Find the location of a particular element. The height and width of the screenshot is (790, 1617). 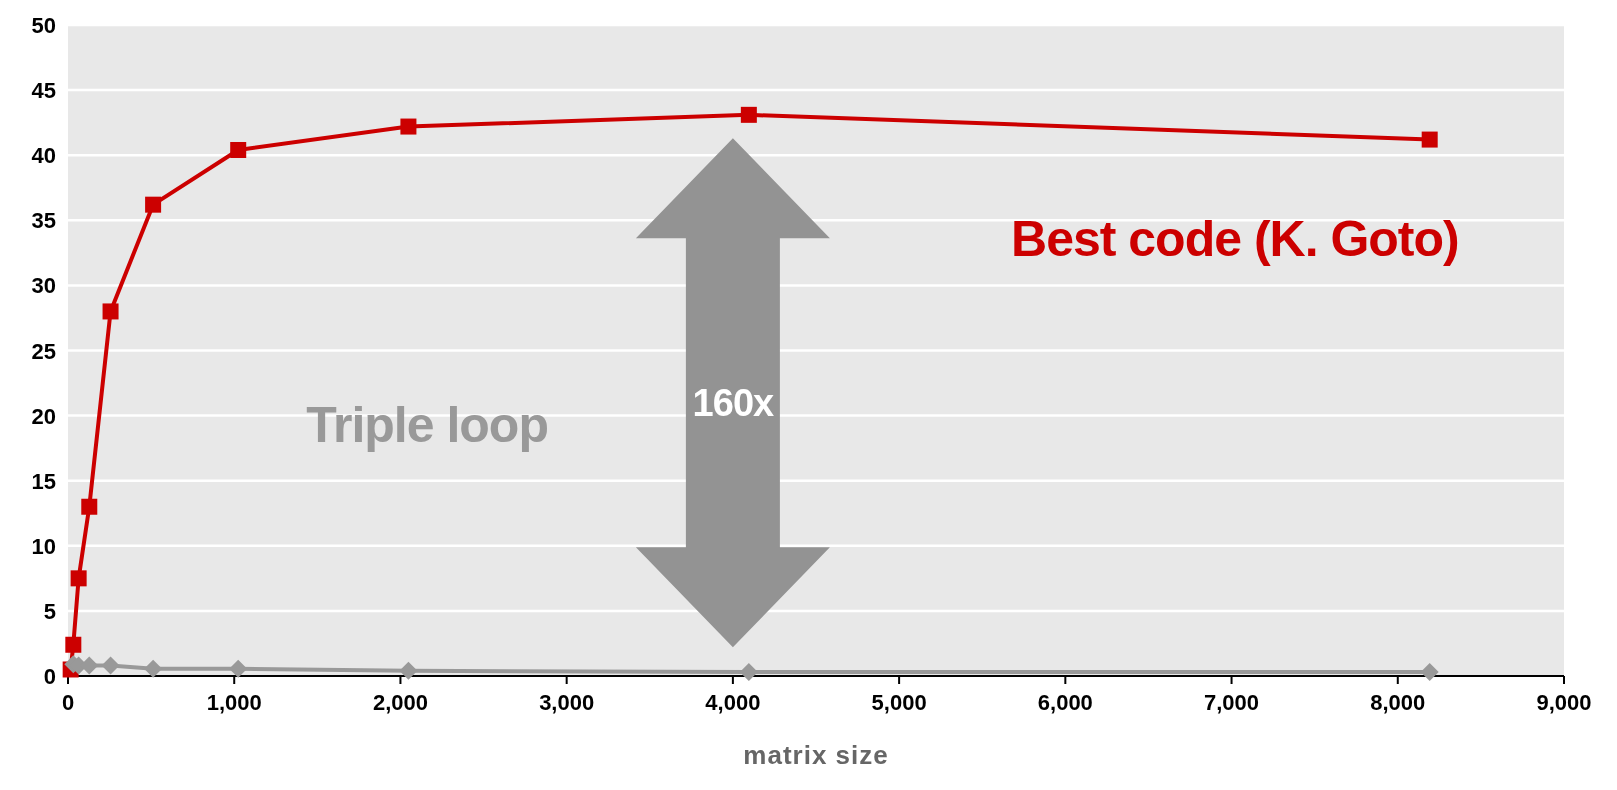

x-tick-label: 6,000 is located at coordinates (1065, 702).